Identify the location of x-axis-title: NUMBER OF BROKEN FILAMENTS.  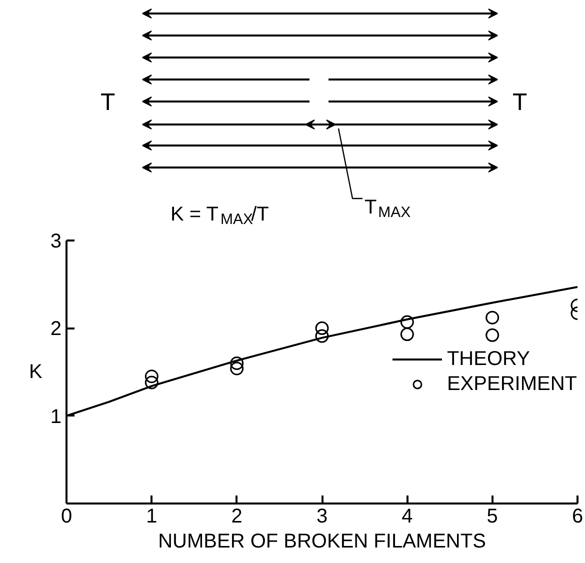
(322, 541).